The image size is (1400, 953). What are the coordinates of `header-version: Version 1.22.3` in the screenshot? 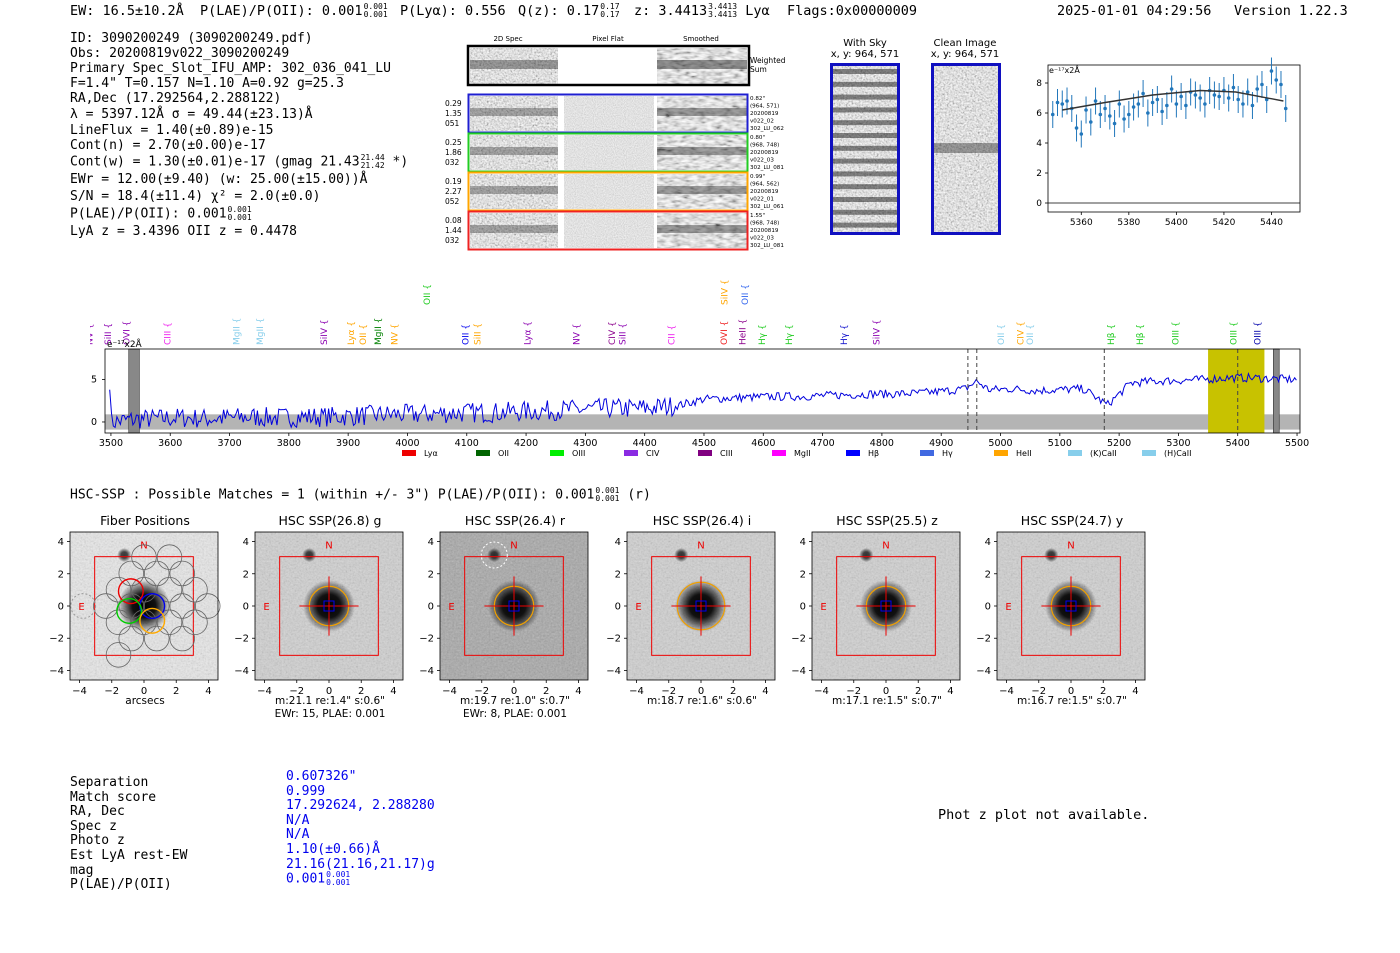 It's located at (1291, 11).